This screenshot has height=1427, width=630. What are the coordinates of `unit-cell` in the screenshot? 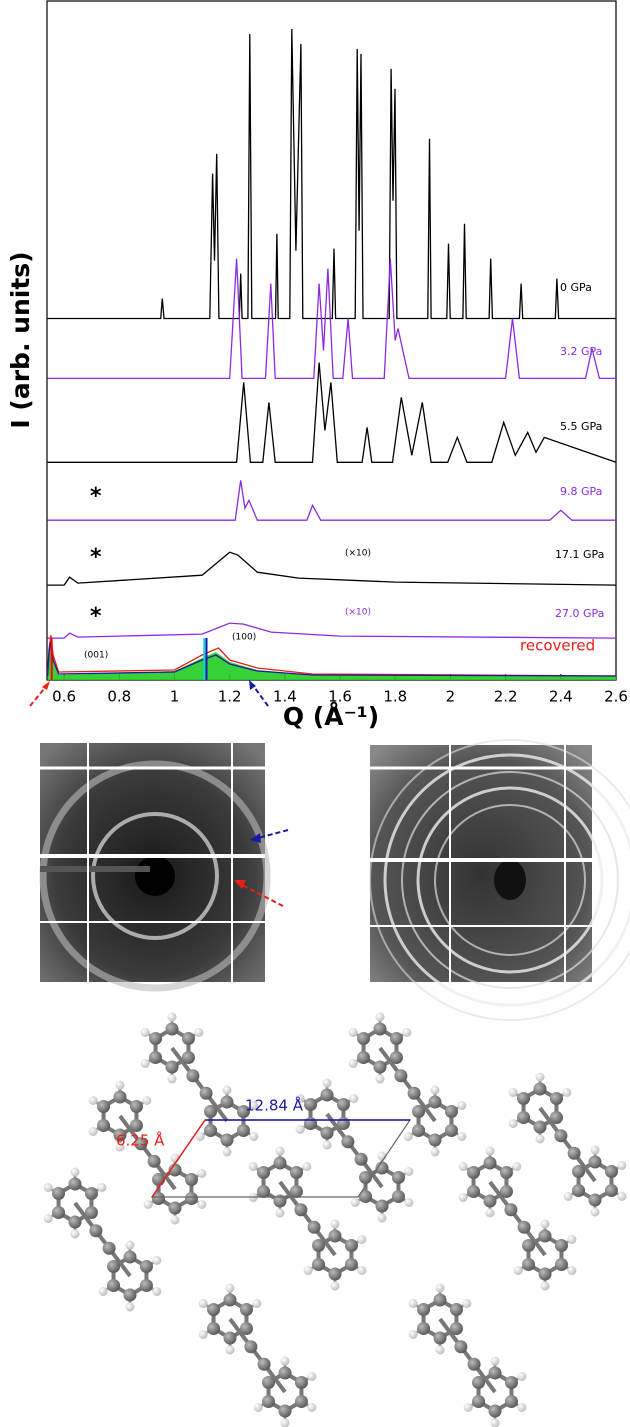 It's located at (281, 1158).